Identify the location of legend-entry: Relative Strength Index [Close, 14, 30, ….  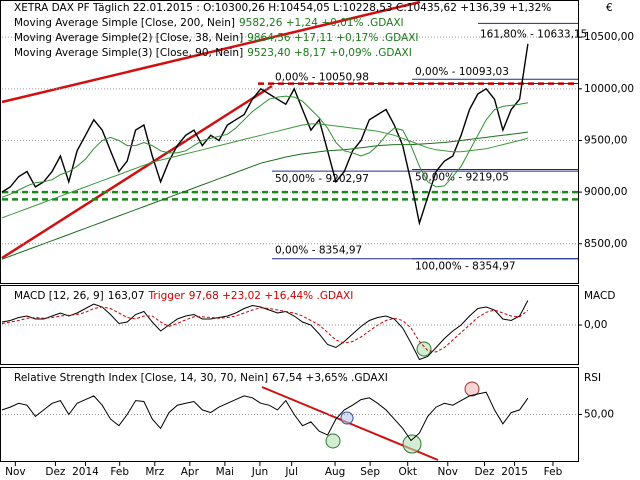
(201, 378).